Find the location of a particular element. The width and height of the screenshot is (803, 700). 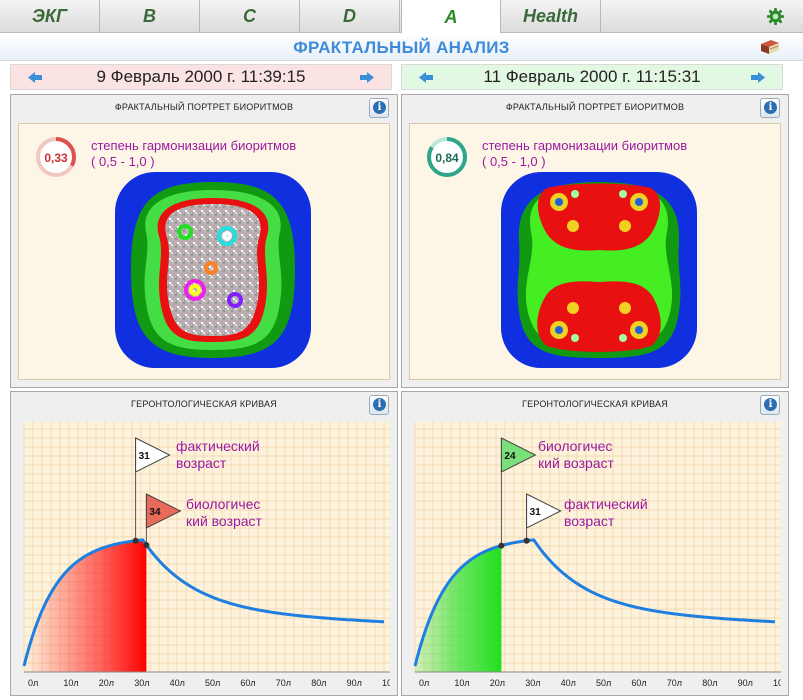

left-date: 9 Февраль 2000 г. 11:39:15 is located at coordinates (201, 76).